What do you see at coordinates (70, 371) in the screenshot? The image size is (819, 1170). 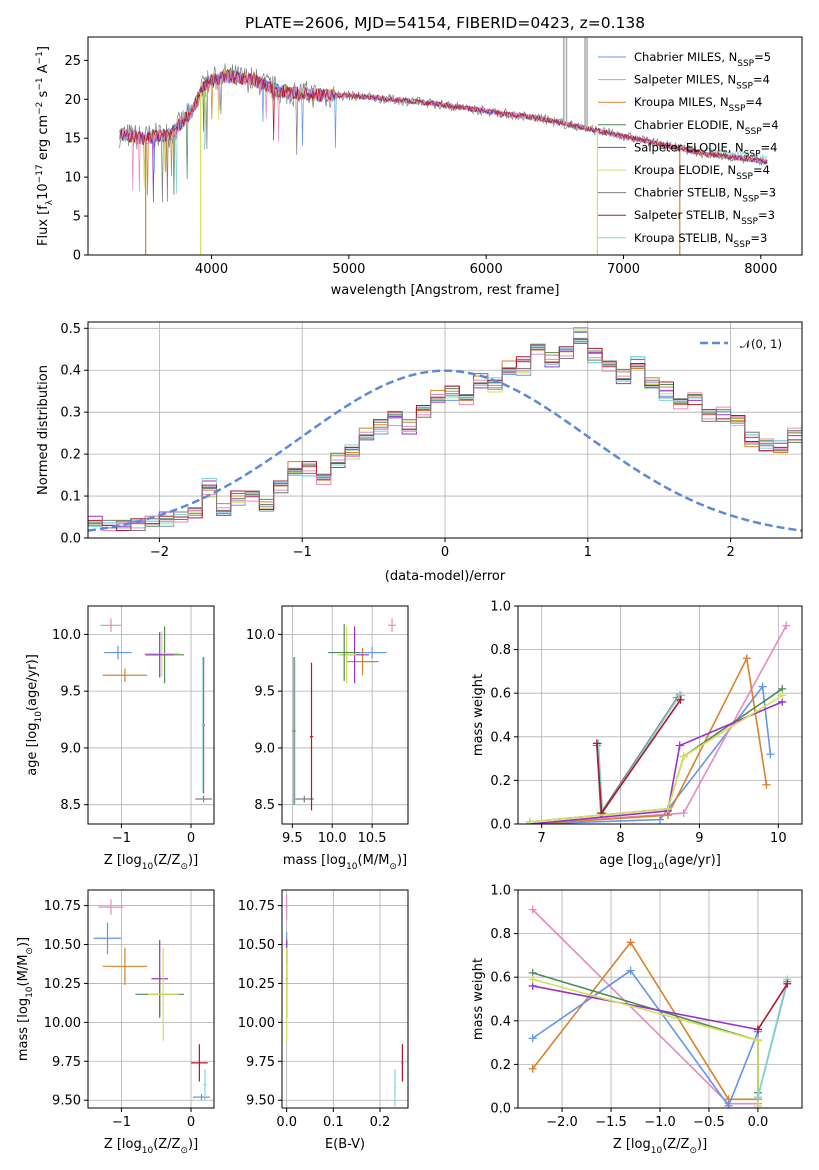 I see `y-tick-label: 0.4` at bounding box center [70, 371].